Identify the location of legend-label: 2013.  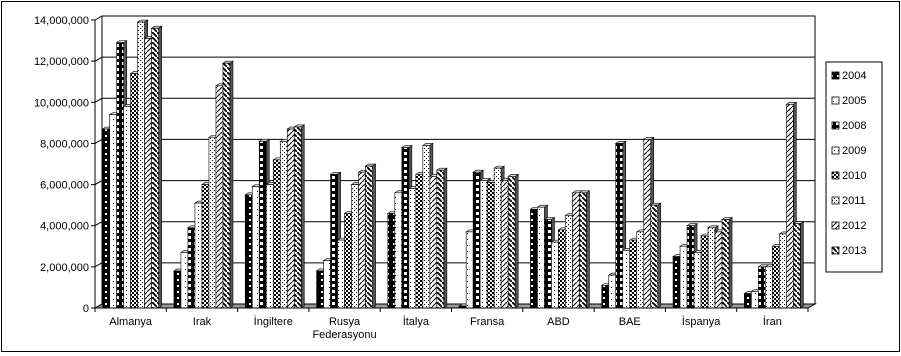
(854, 251).